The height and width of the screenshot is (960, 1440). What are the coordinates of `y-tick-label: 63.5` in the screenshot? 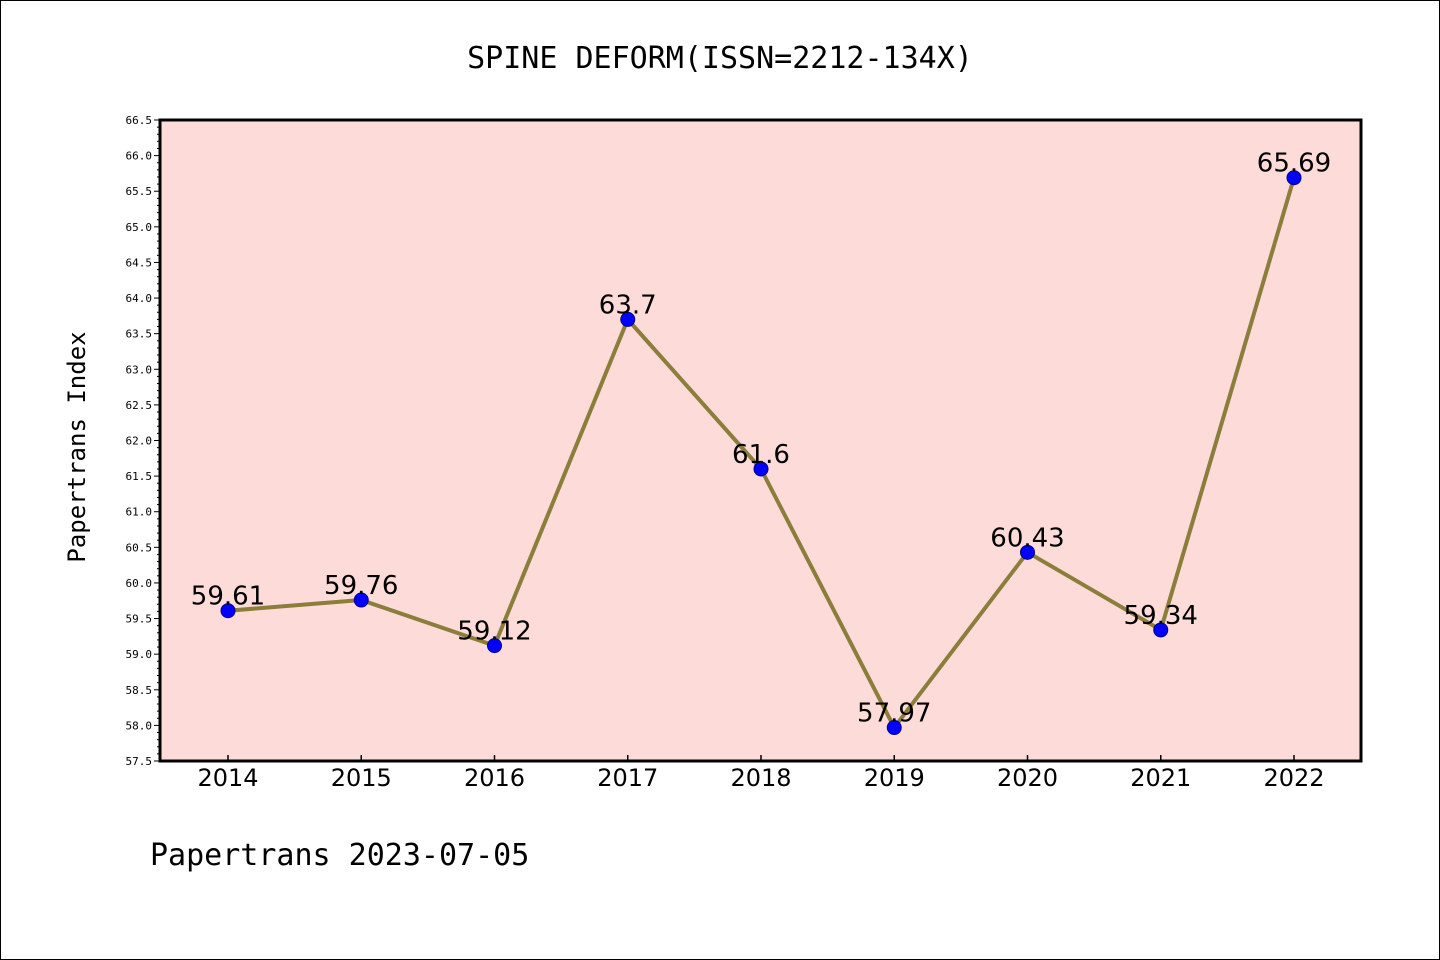 It's located at (139, 334).